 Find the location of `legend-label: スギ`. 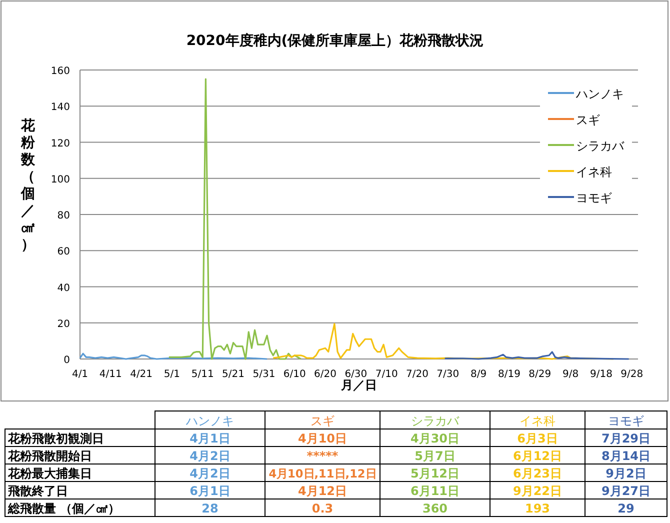

legend-label: スギ is located at coordinates (588, 120).